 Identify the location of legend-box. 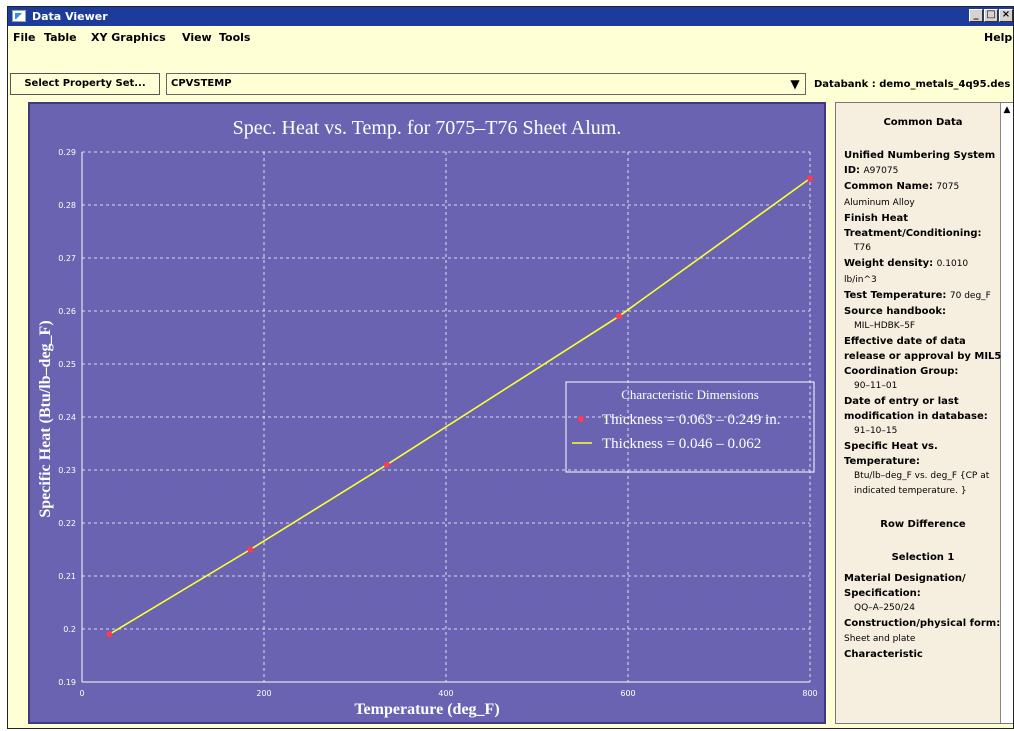
(690, 427).